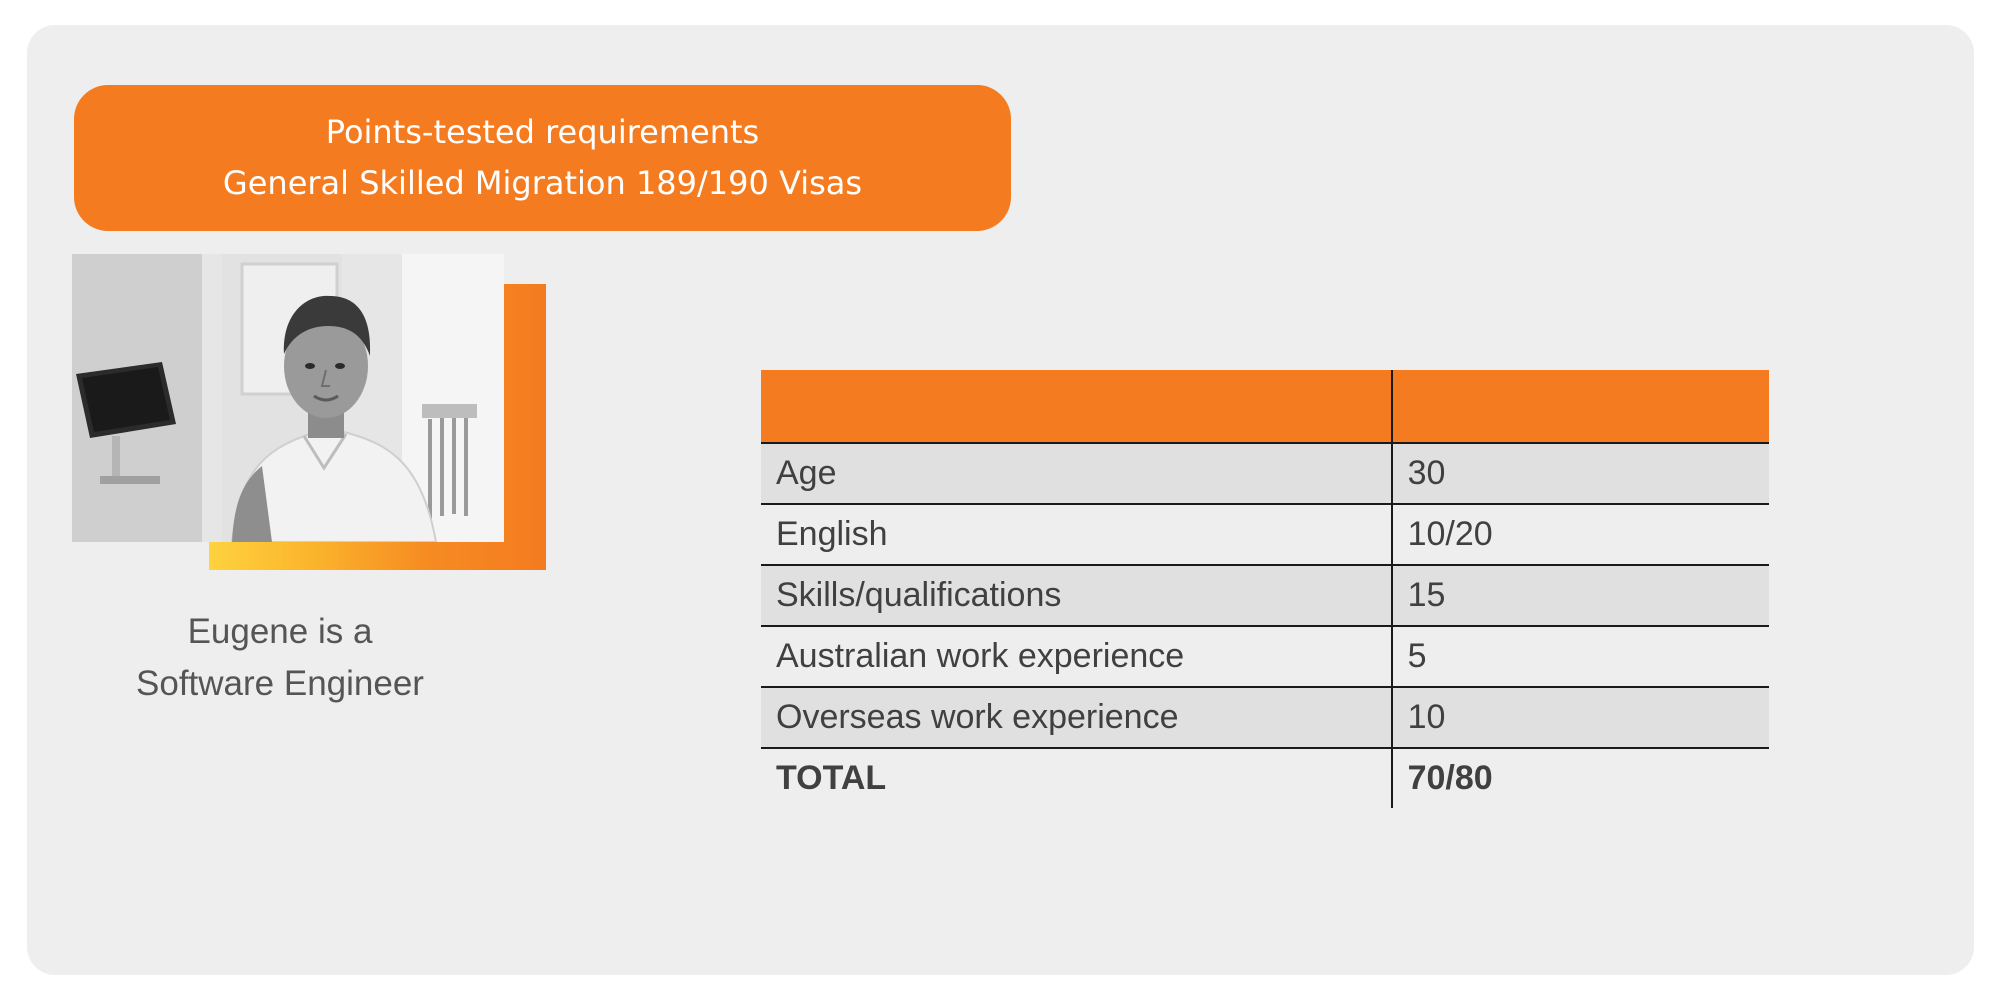  Describe the element at coordinates (1580, 595) in the screenshot. I see `row-value: 15` at that location.